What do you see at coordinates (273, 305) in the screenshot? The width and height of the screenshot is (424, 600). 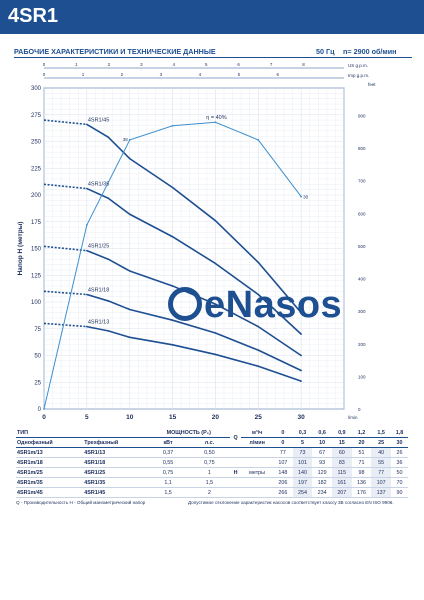 I see `watermark-text: eNasos` at bounding box center [273, 305].